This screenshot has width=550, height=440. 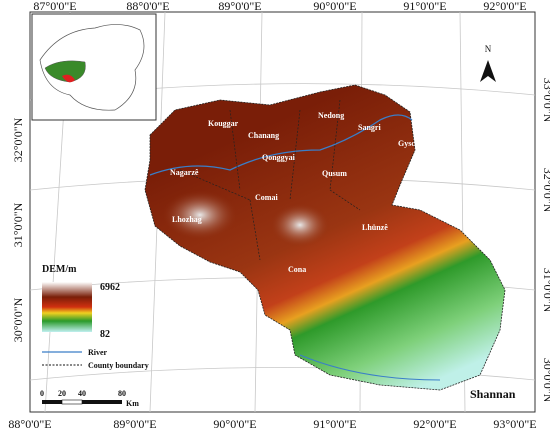 I want to click on place-name: Qusum, so click(x=334, y=173).